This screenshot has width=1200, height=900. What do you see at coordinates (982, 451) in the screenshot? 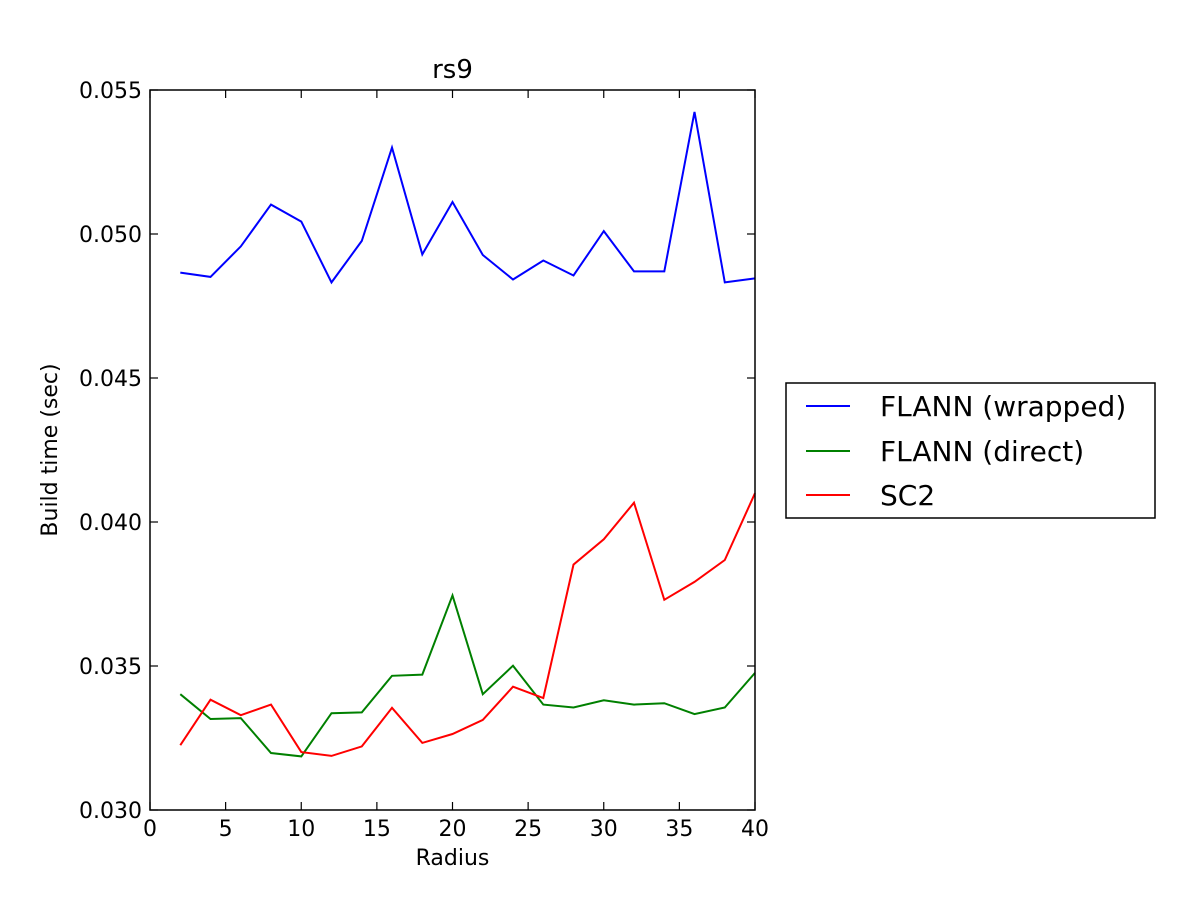
I see `legend-label-flann-direct: FLANN (direct)` at bounding box center [982, 451].